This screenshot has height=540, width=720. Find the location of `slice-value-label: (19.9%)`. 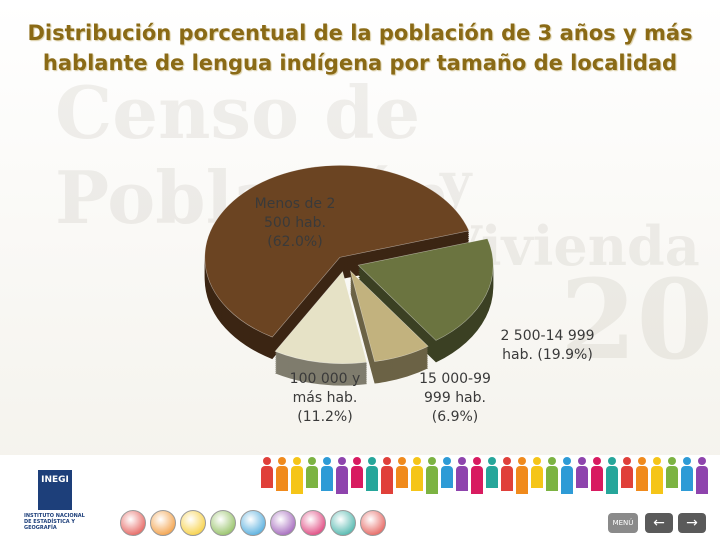

slice-value-label: (19.9%) is located at coordinates (565, 355).